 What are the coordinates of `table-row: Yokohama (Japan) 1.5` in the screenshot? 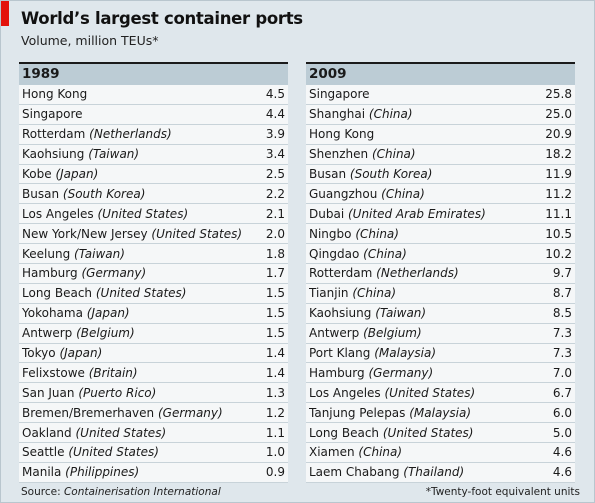 It's located at (153, 313).